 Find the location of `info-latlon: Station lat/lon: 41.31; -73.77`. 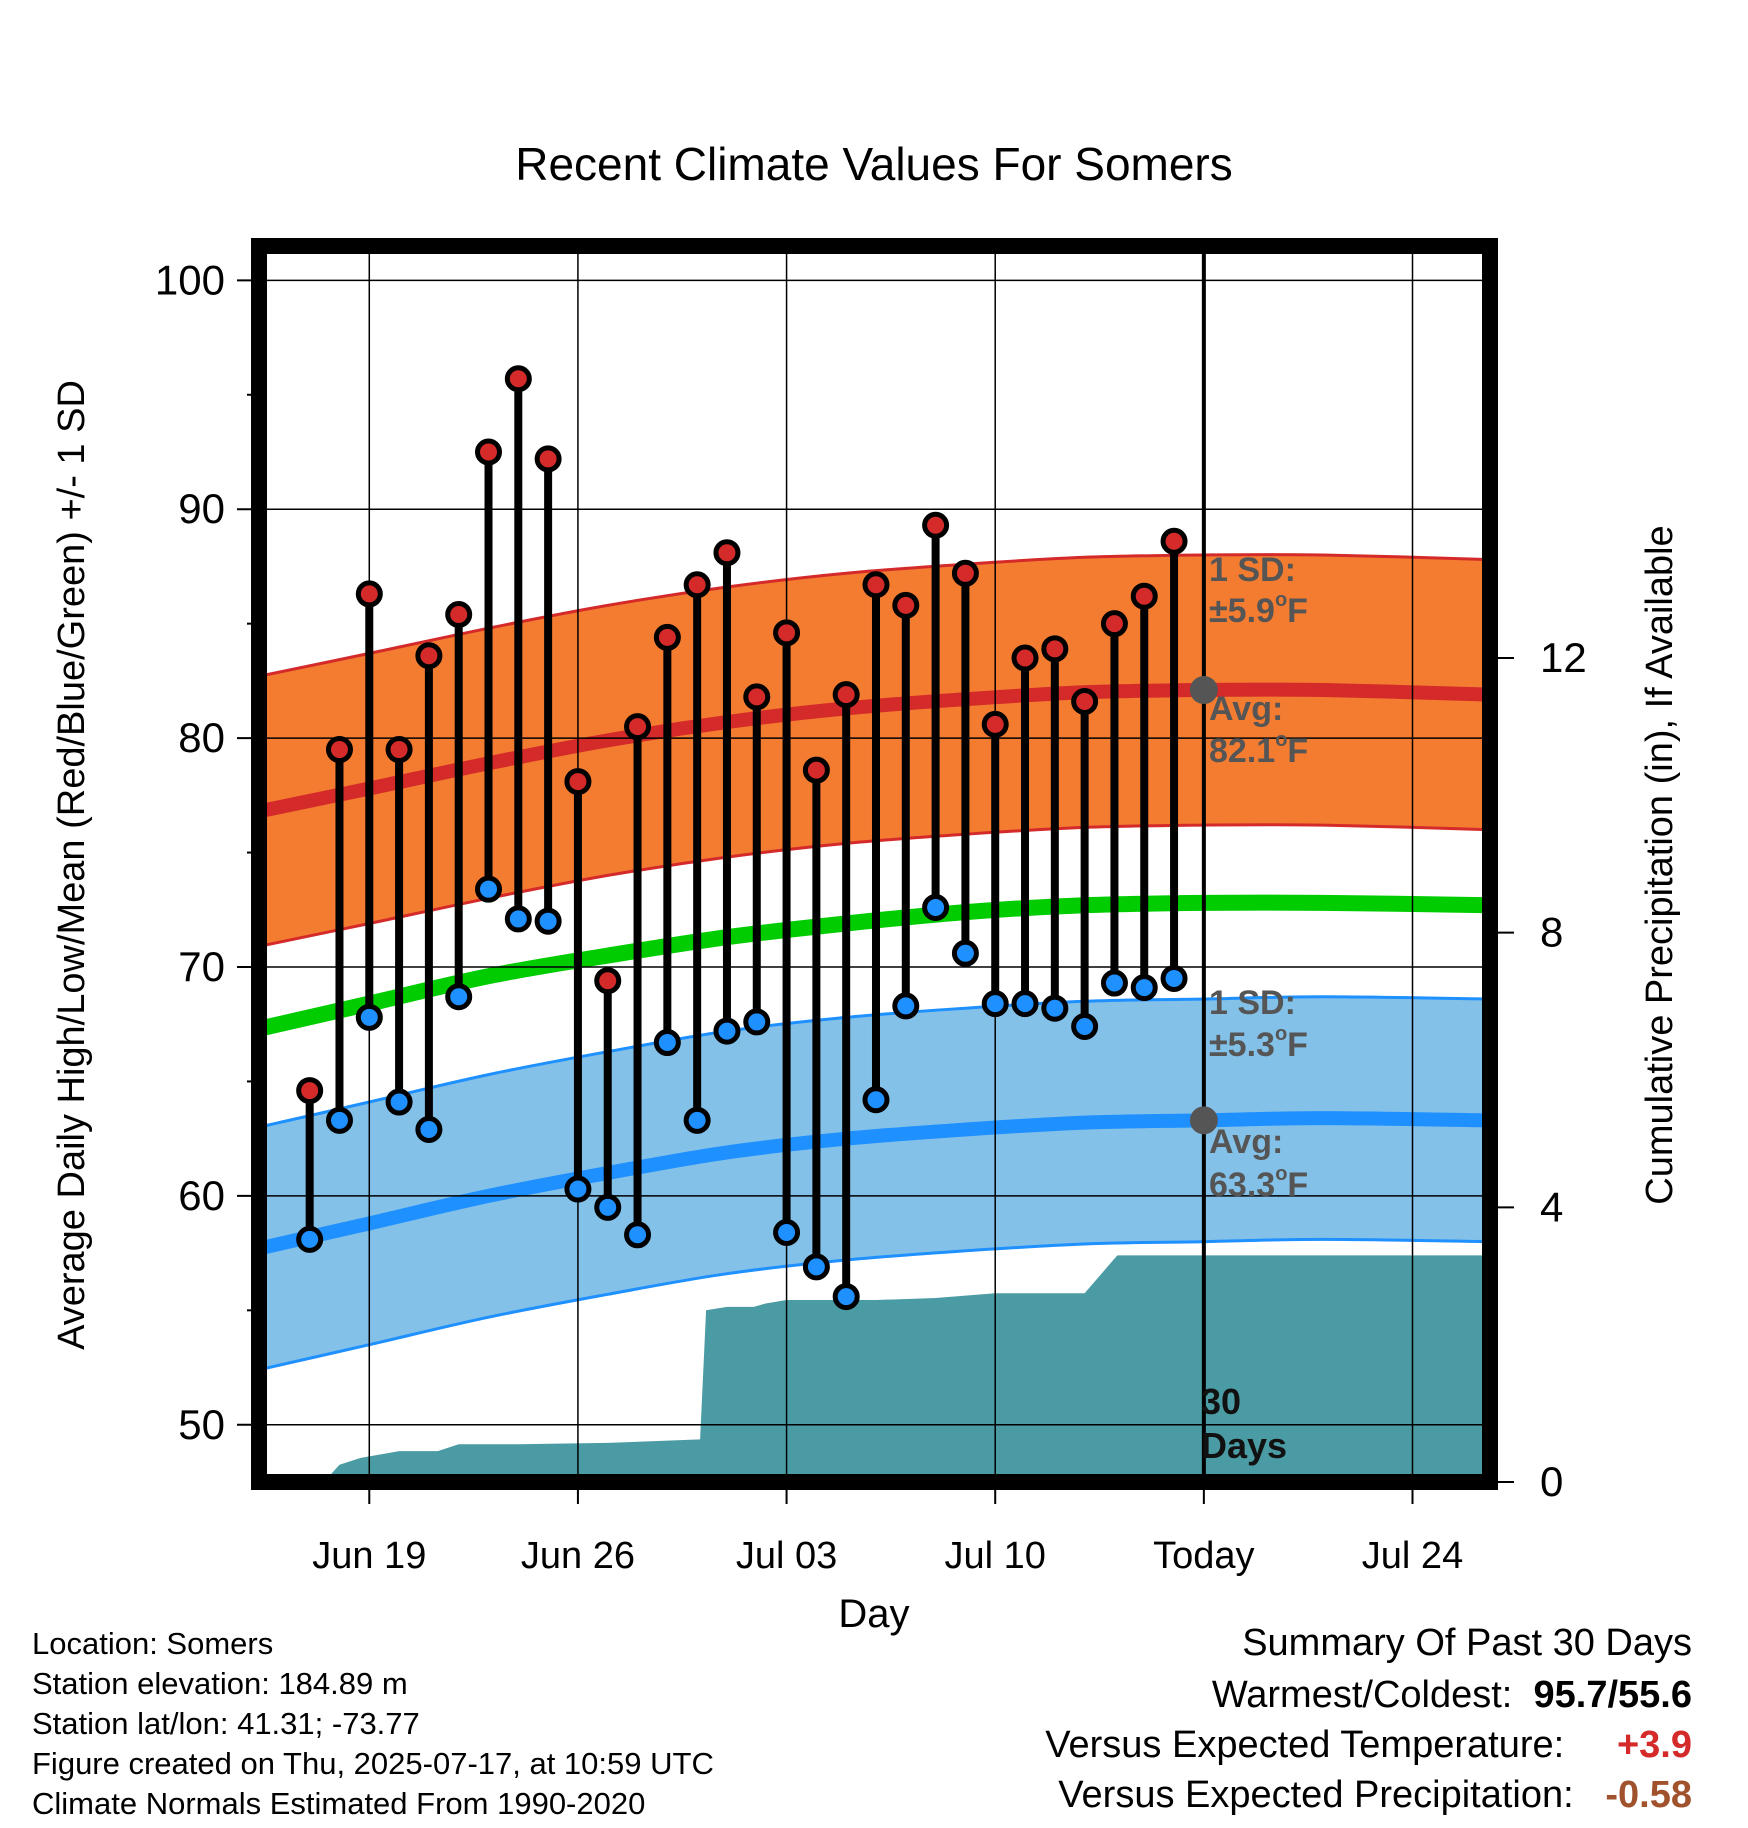

info-latlon: Station lat/lon: 41.31; -73.77 is located at coordinates (226, 1723).